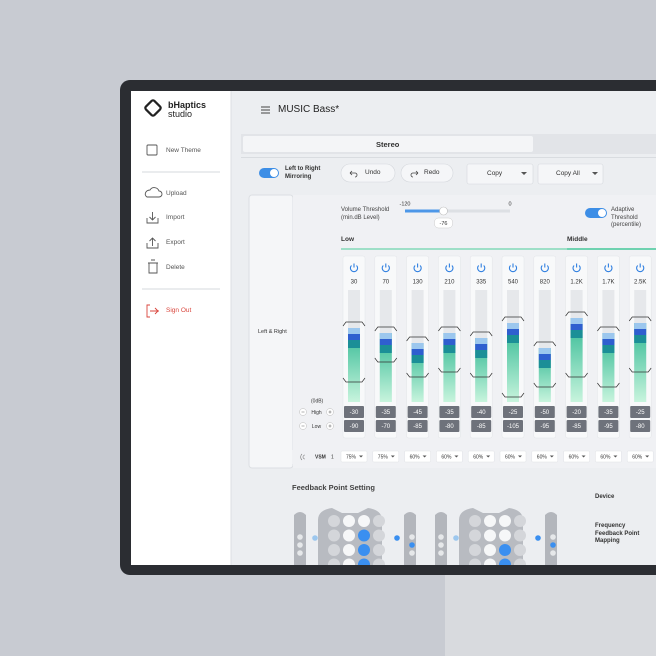 The image size is (656, 656). Describe the element at coordinates (153, 108) in the screenshot. I see `logo-icon` at that location.